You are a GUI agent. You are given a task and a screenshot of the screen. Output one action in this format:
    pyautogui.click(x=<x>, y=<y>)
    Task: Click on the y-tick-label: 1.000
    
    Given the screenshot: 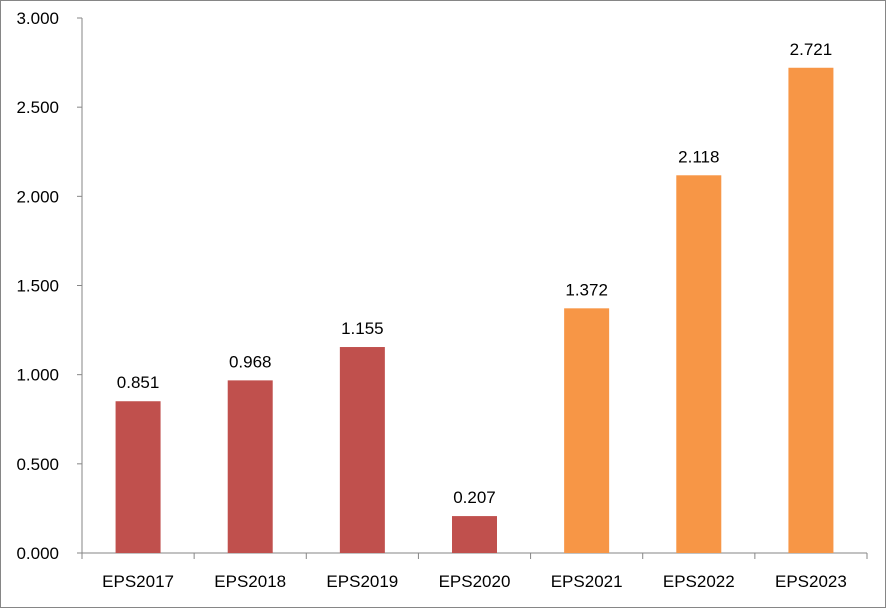 What is the action you would take?
    pyautogui.click(x=37, y=375)
    